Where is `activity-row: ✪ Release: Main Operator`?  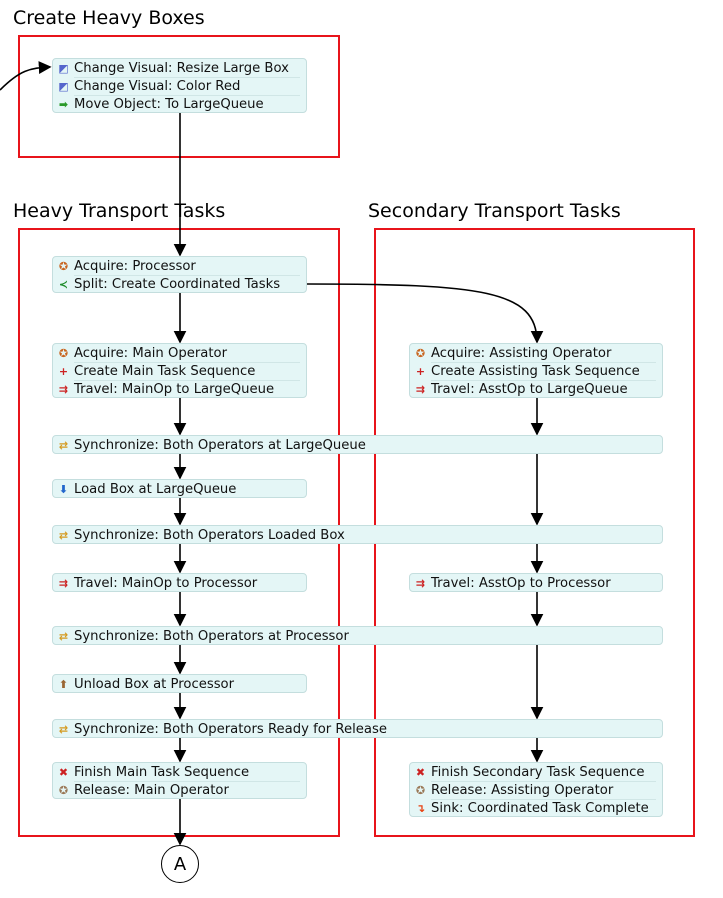
activity-row: ✪ Release: Main Operator is located at coordinates (178, 790).